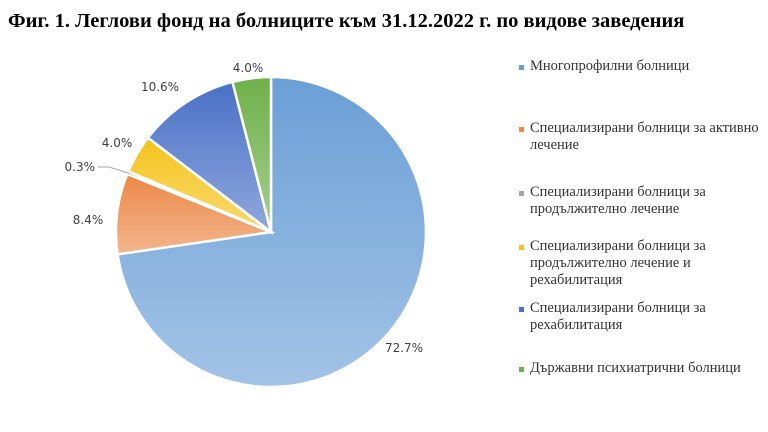  What do you see at coordinates (610, 66) in the screenshot?
I see `legend-label: Многопрофилни болници` at bounding box center [610, 66].